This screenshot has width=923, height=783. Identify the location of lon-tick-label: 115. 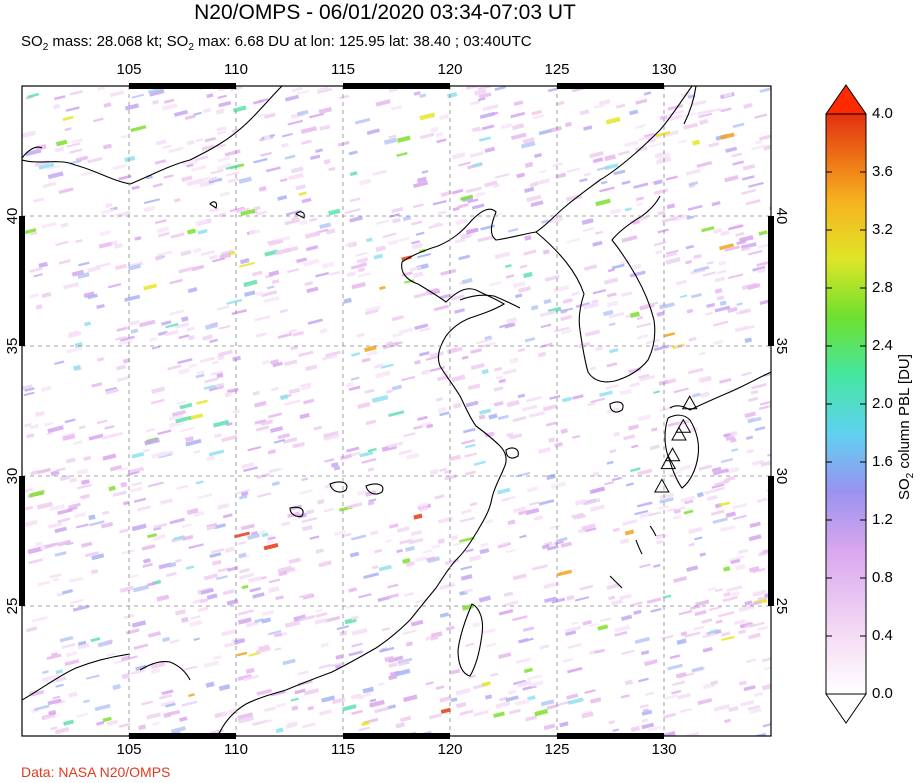
(343, 749).